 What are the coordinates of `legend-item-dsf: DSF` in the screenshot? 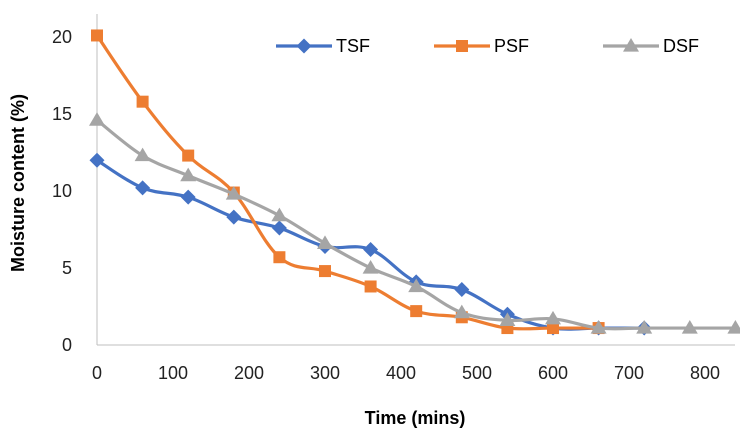 It's located at (651, 46).